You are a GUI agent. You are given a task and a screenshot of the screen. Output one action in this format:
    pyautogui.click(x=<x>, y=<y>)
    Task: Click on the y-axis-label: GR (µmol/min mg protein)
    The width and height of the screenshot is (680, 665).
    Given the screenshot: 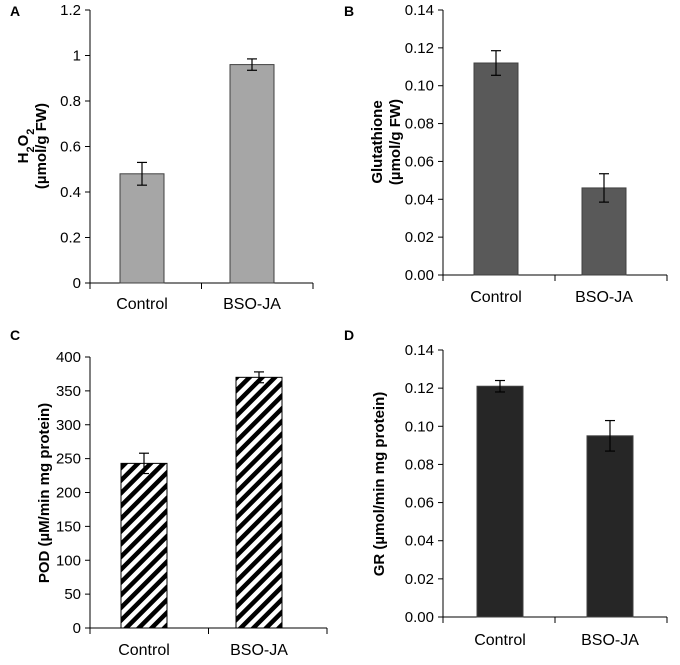 What is the action you would take?
    pyautogui.click(x=379, y=484)
    